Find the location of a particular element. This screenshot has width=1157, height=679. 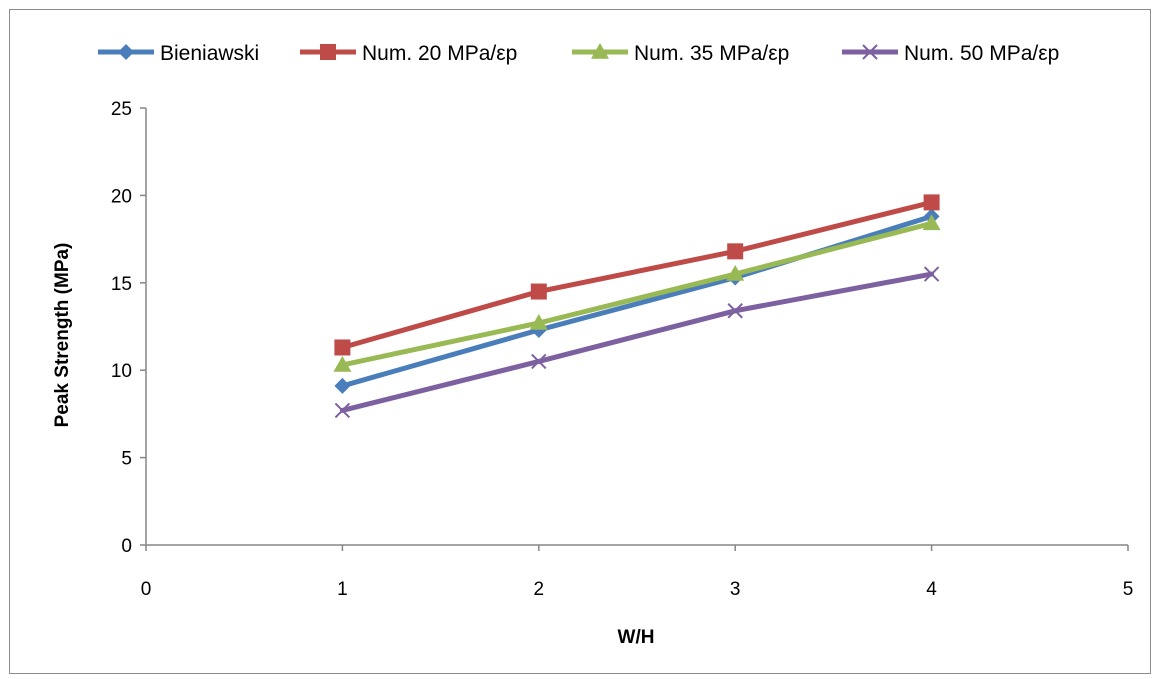

legend-label: Num. 20 MPa/εp is located at coordinates (439, 53).